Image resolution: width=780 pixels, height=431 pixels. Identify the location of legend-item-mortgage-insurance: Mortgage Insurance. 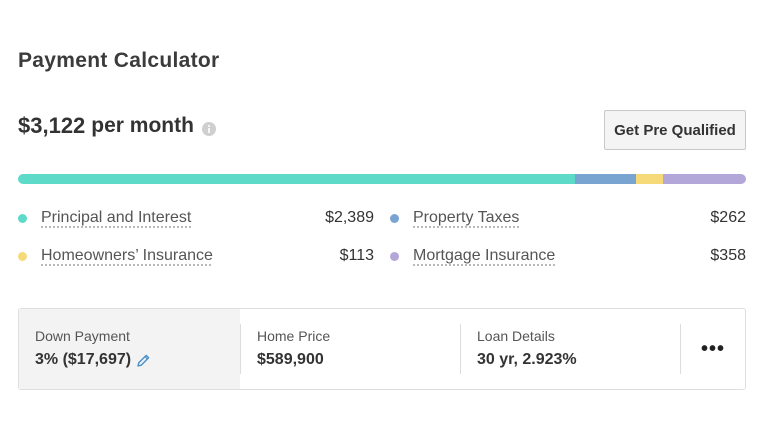
(472, 256).